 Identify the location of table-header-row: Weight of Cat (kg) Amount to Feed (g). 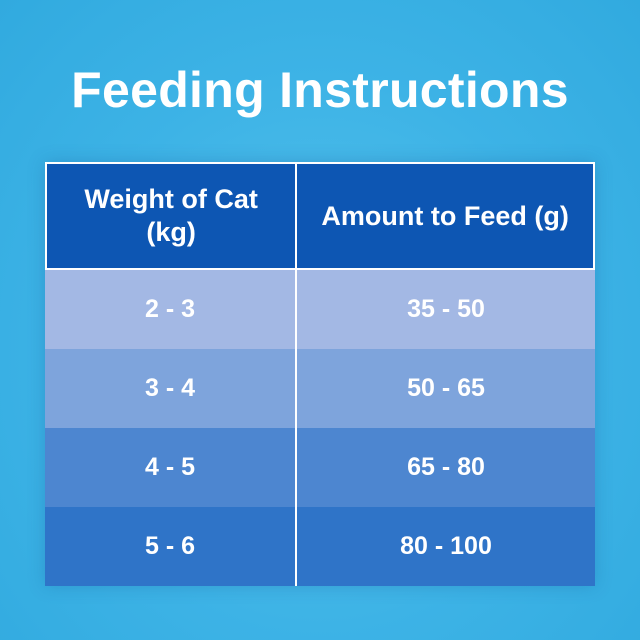
(320, 216).